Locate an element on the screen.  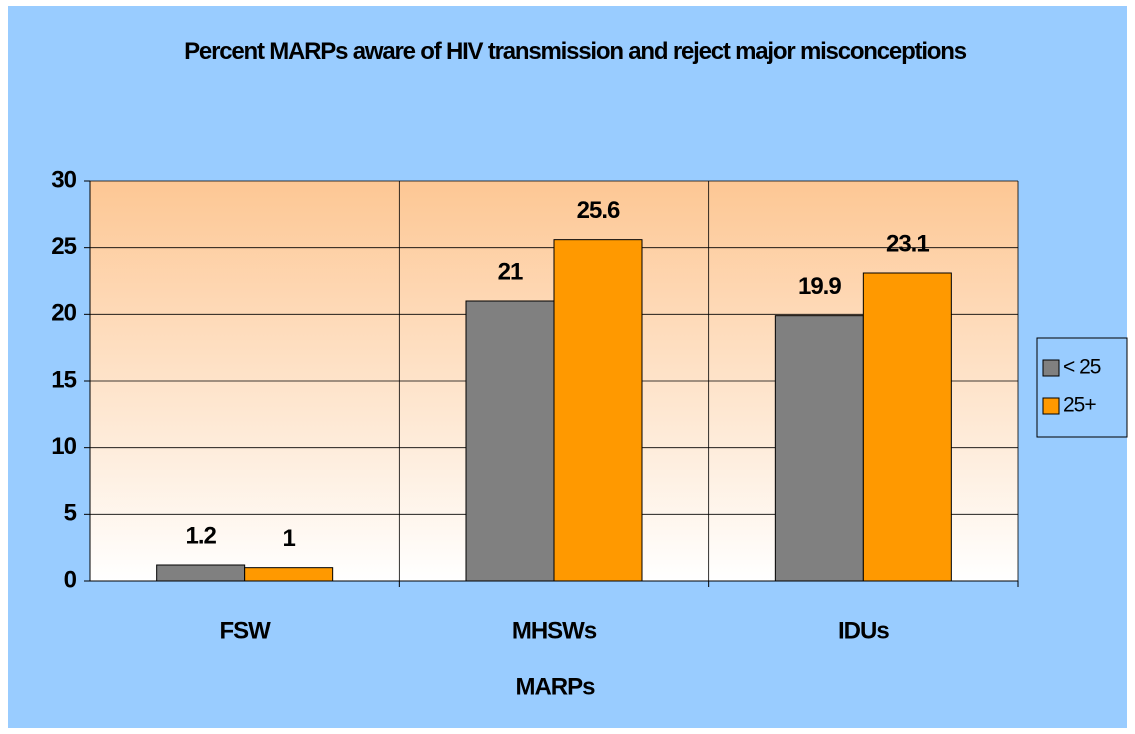
value-label: 21 is located at coordinates (510, 271).